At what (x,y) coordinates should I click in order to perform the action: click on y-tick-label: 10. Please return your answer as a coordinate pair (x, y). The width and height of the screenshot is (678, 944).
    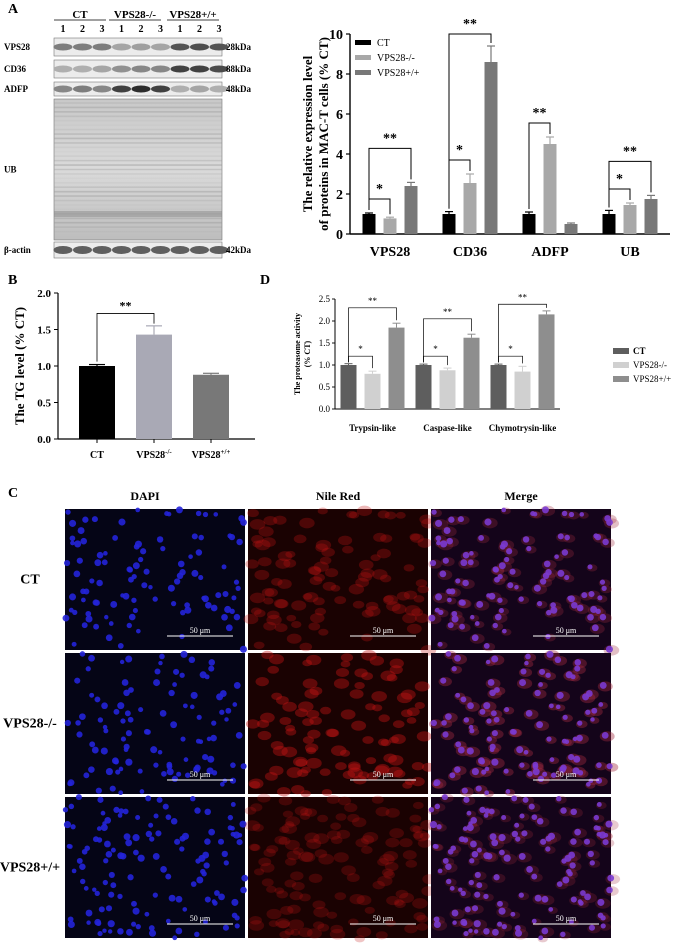
    Looking at the image, I should click on (336, 35).